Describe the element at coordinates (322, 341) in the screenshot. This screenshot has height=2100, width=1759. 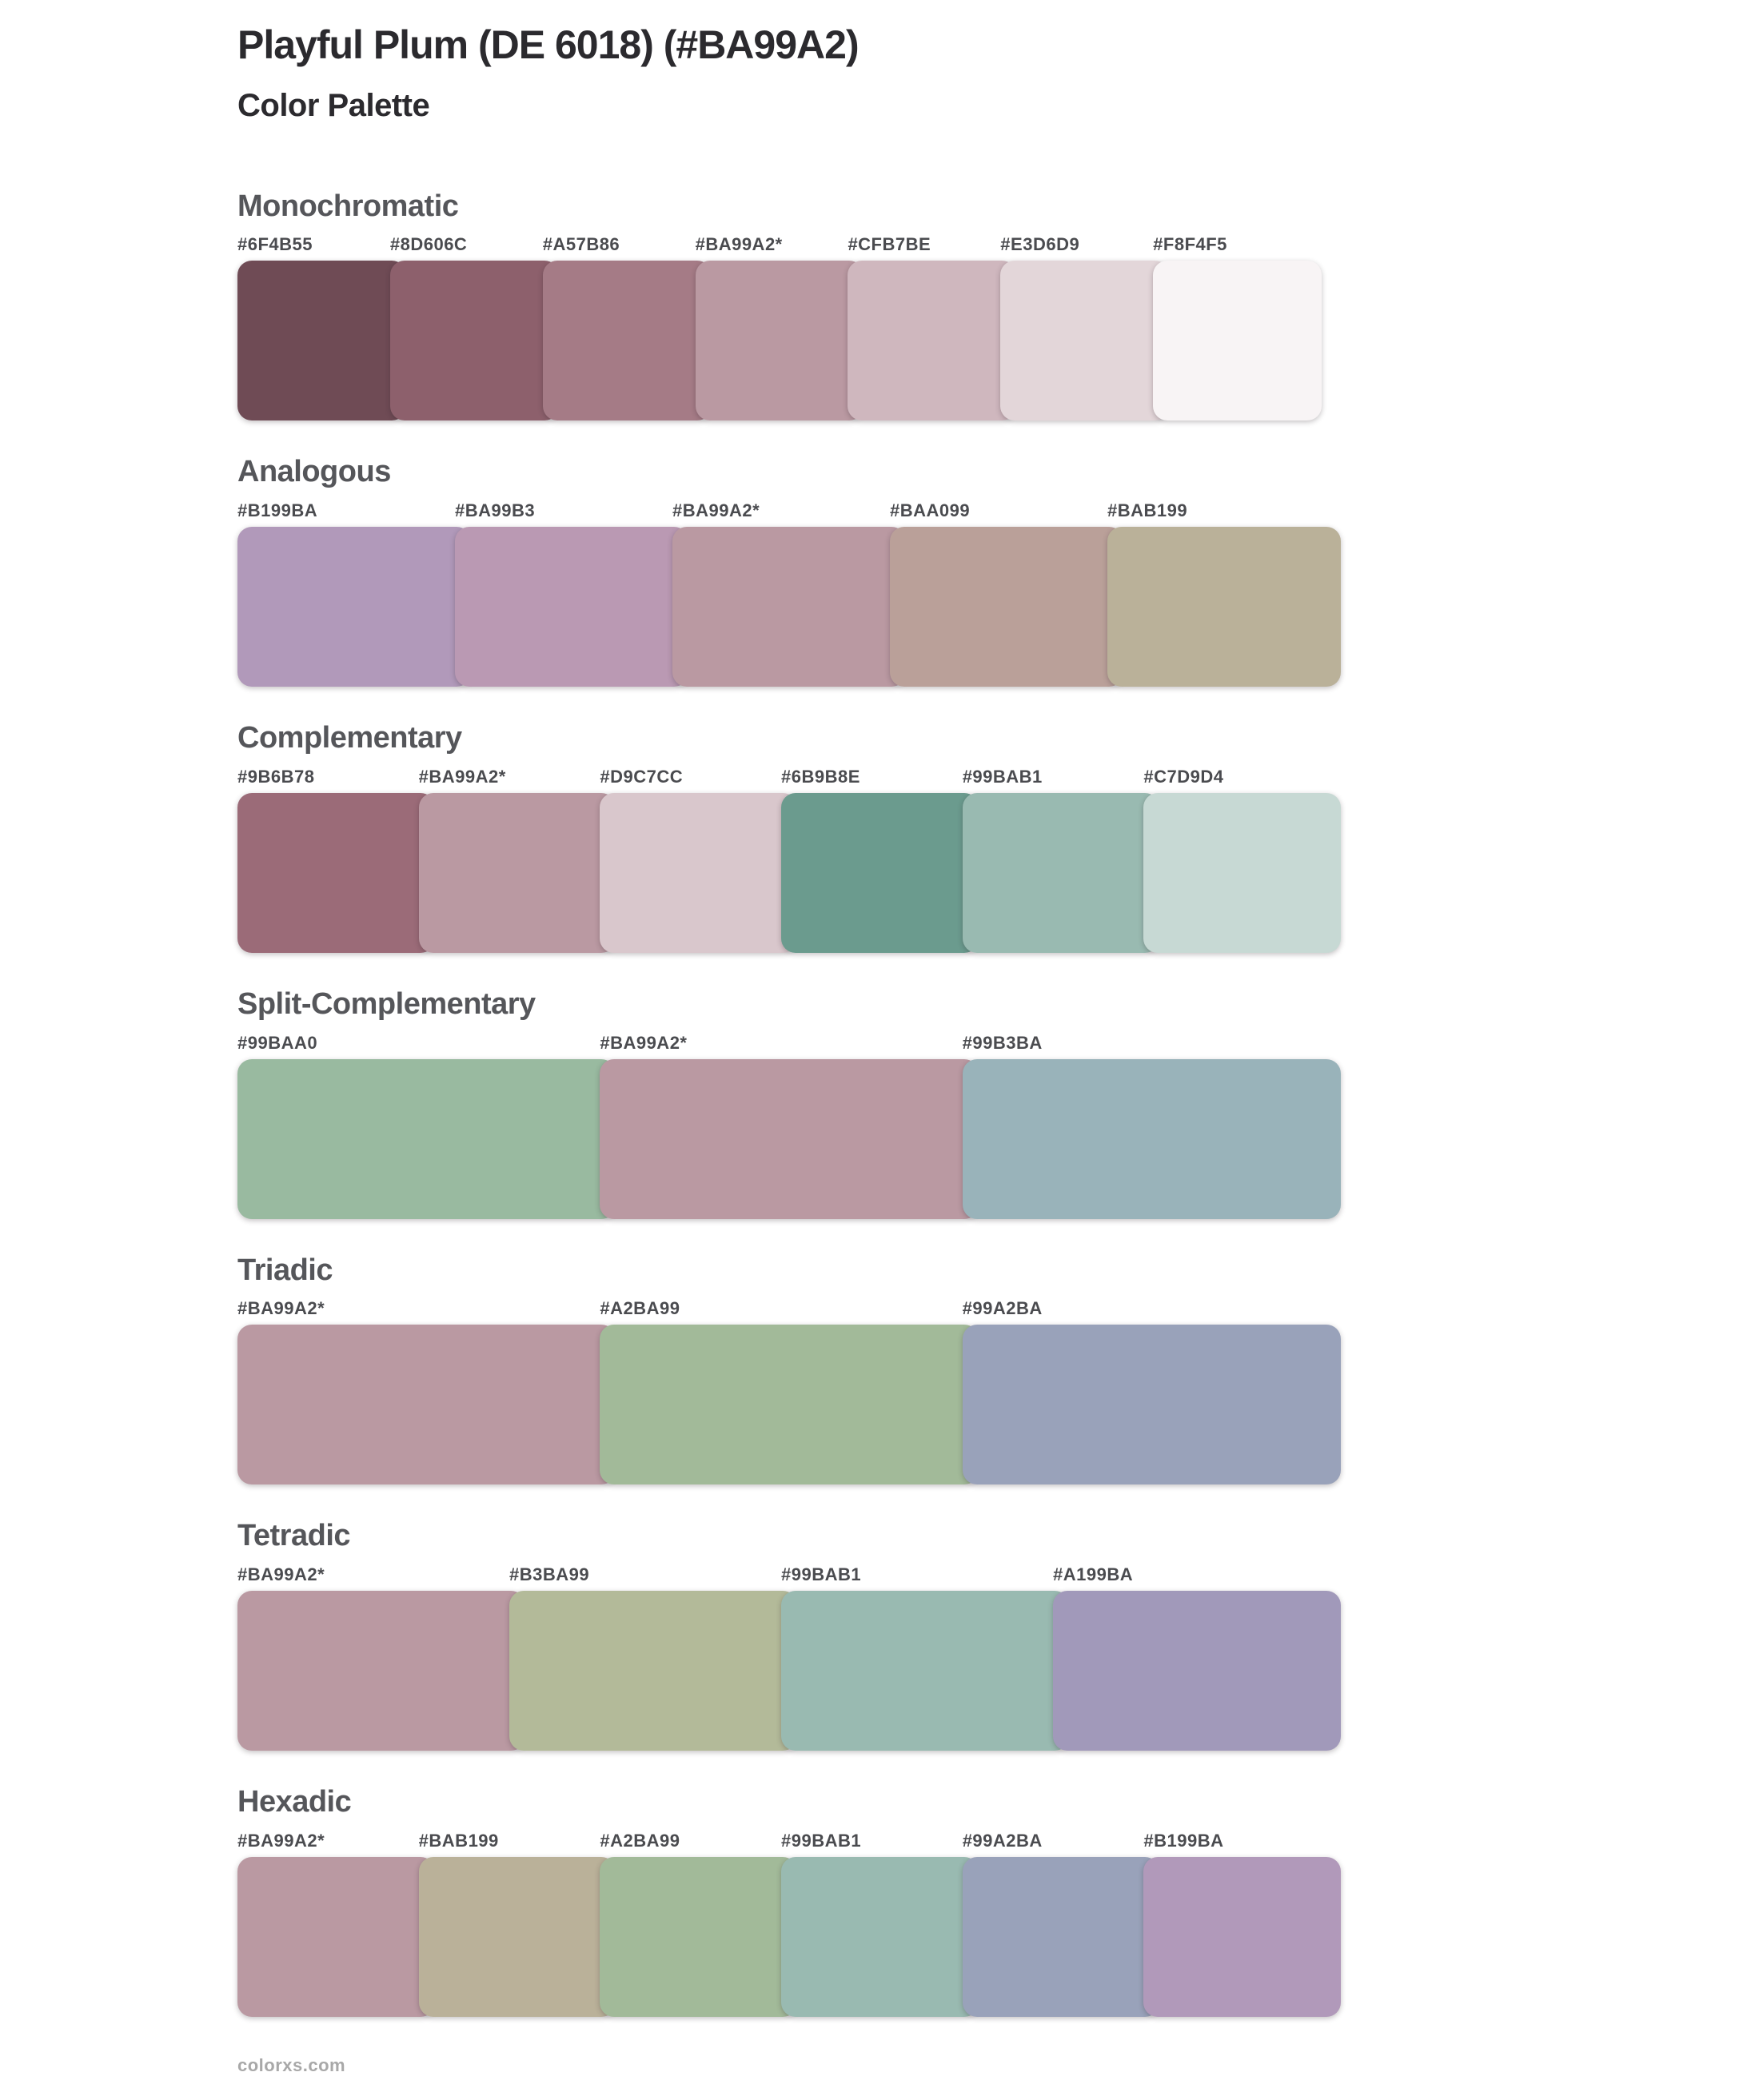
I see `color-swatch-6f4b55` at that location.